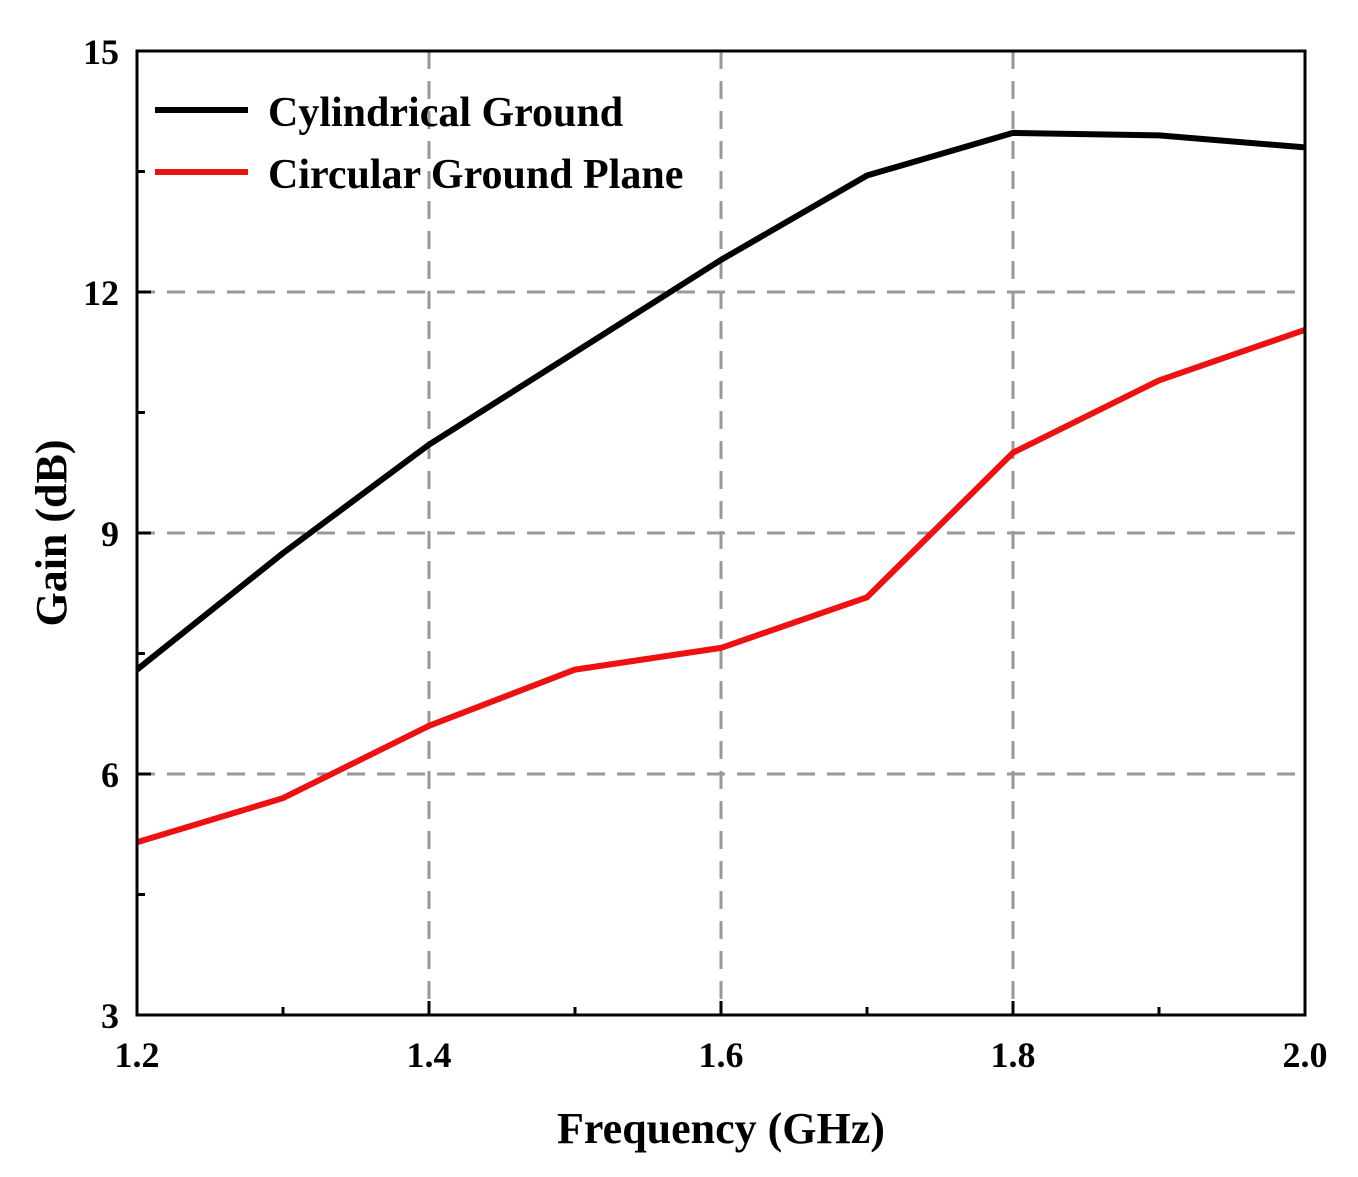  I want to click on legend: Cylindrical Ground Circular Ground Plane, so click(419, 144).